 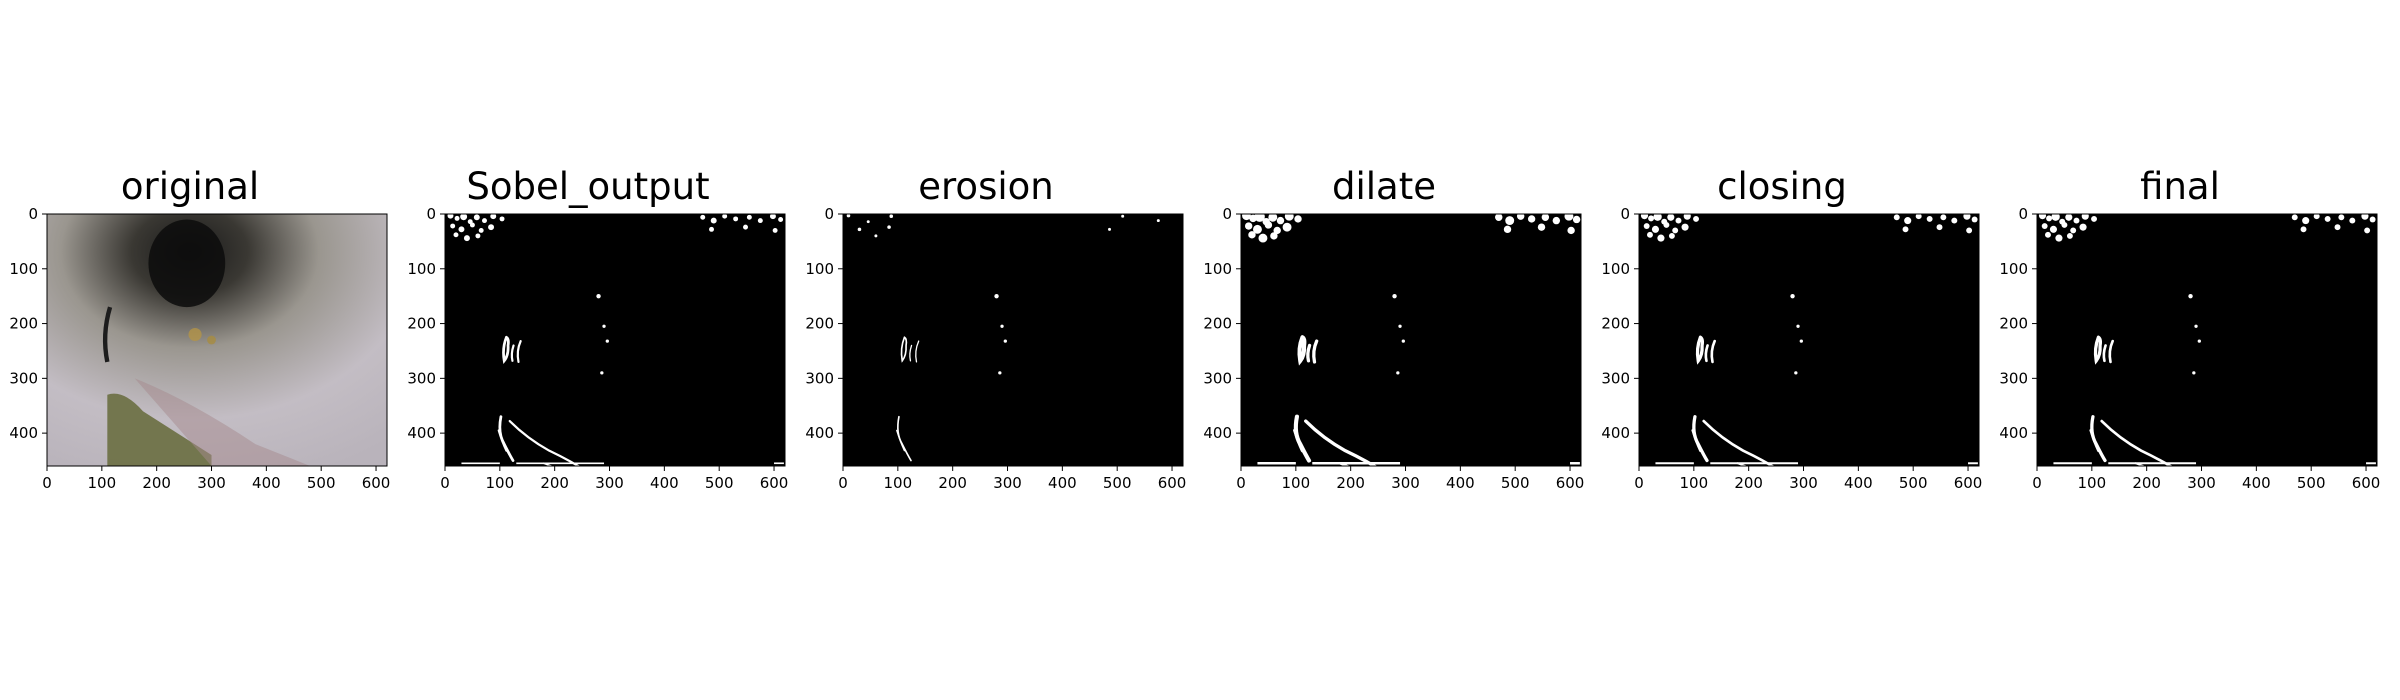 I want to click on panel-title: final, so click(x=2180, y=186).